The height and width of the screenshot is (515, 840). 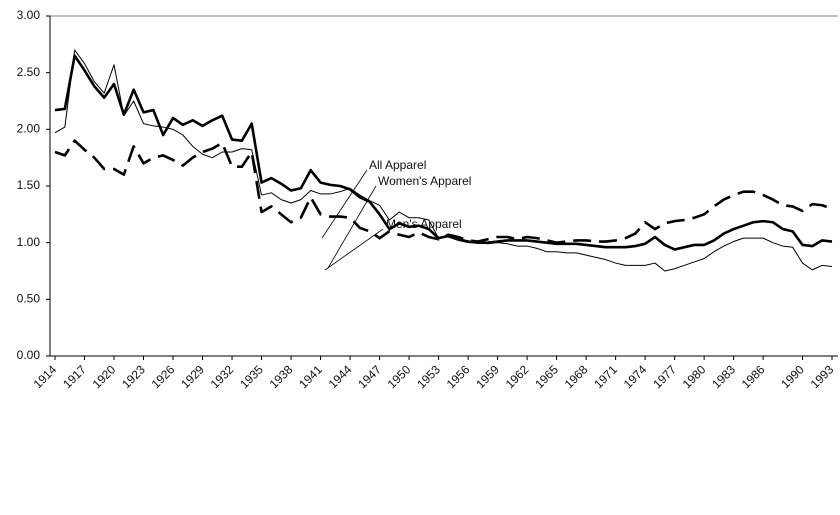 I want to click on x-tick-label: 1914, so click(x=45, y=376).